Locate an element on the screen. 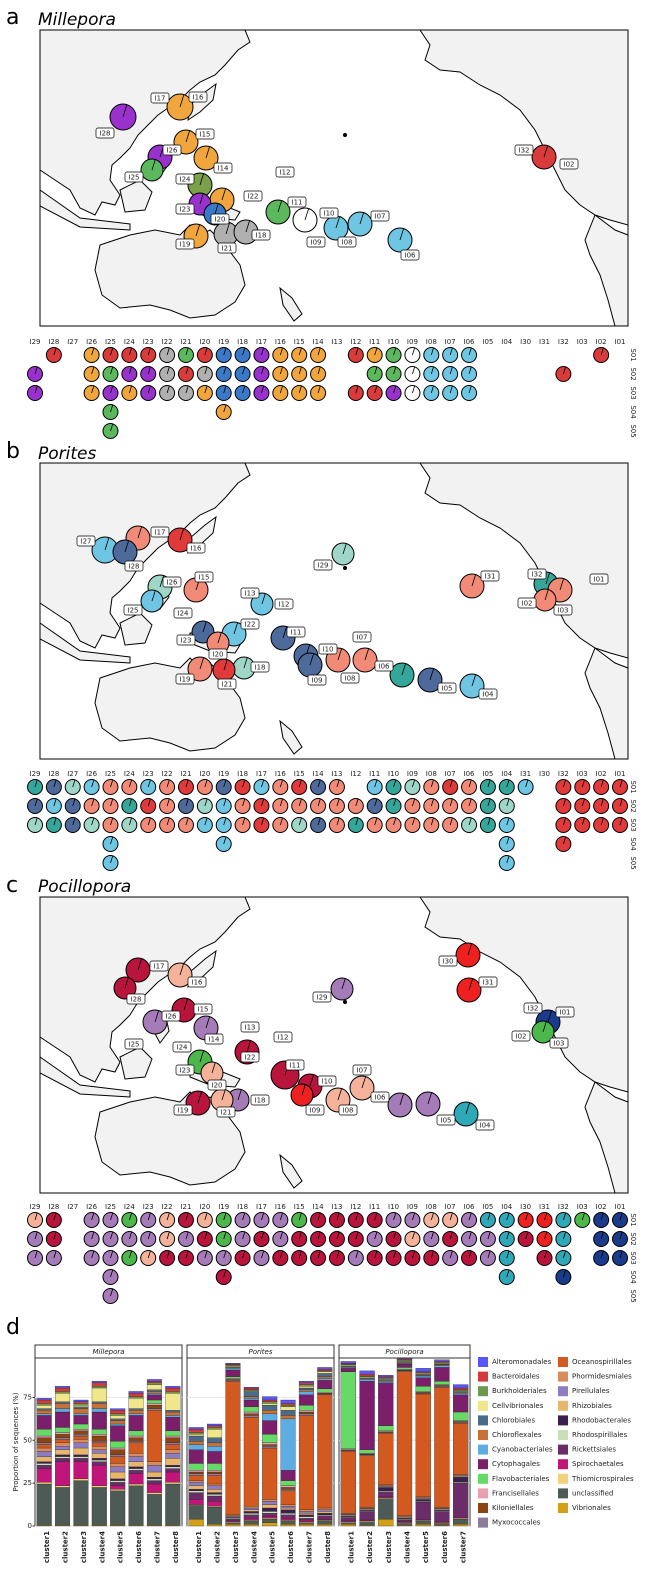  x-tick-label: cluster7 is located at coordinates (157, 1547).